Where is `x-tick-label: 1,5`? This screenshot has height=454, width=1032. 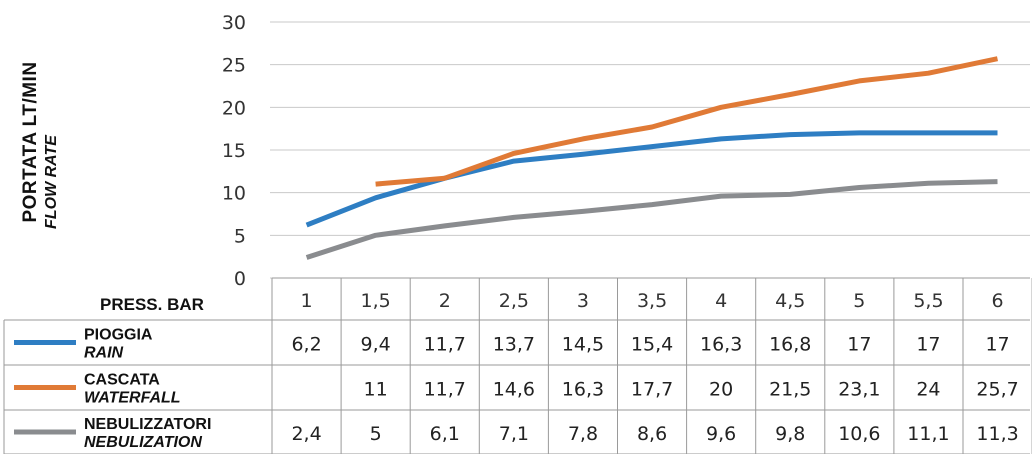
x-tick-label: 1,5 is located at coordinates (376, 301).